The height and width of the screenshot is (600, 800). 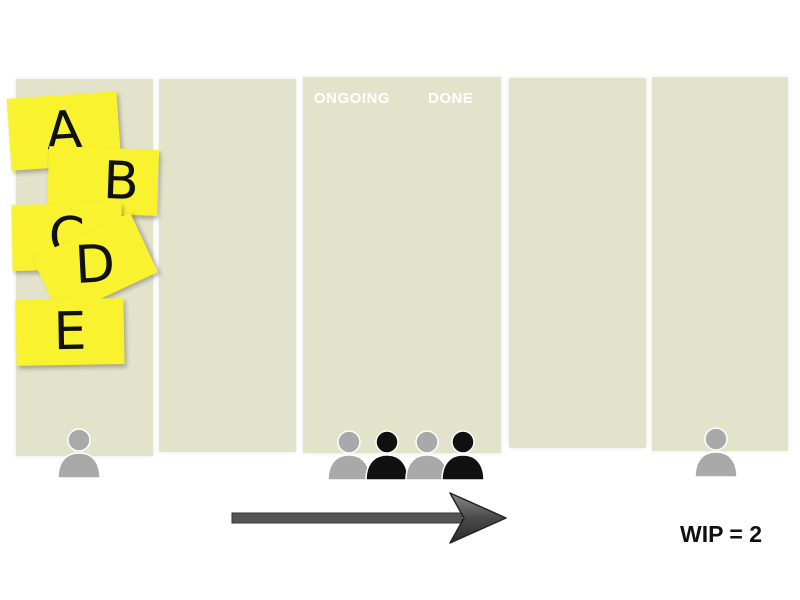 What do you see at coordinates (721, 534) in the screenshot?
I see `wip-limit-label: WIP = 2` at bounding box center [721, 534].